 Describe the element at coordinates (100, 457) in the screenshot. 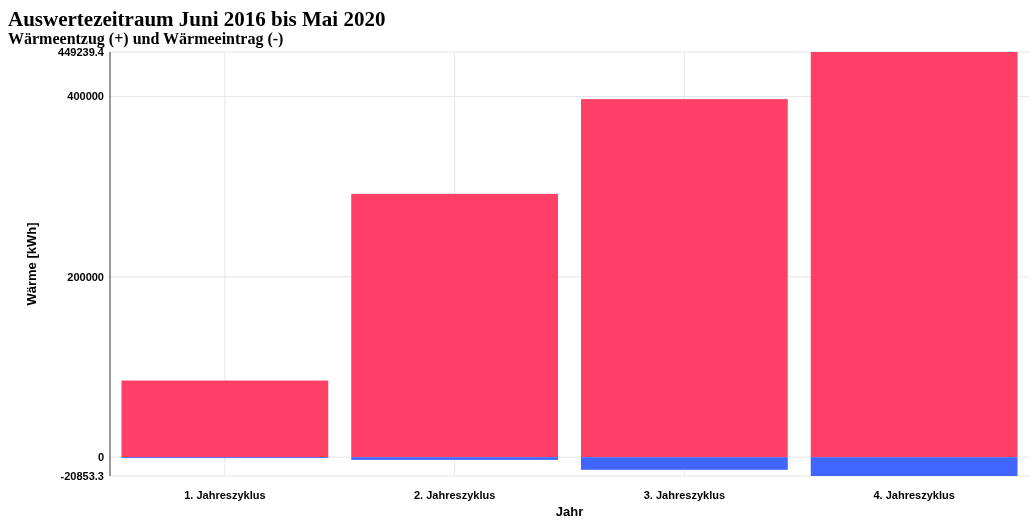

I see `y-tick-label: 0` at that location.